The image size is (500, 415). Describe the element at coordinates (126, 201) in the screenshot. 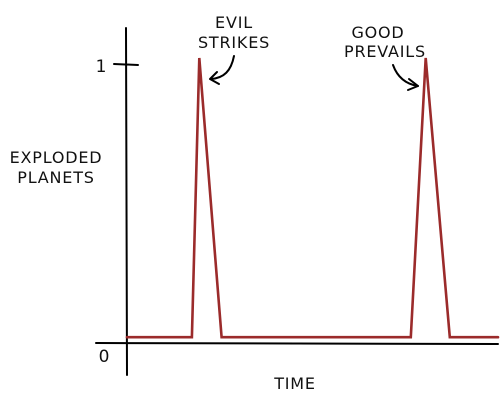

I see `y-axis` at that location.